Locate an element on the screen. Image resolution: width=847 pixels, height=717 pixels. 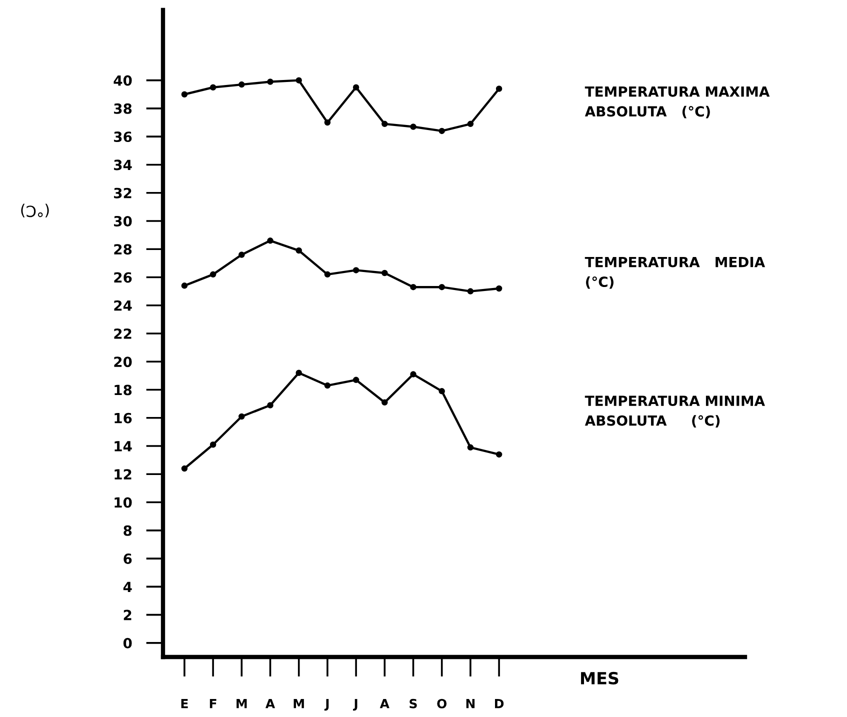
y-axis-title: (°C) is located at coordinates (35, 211).